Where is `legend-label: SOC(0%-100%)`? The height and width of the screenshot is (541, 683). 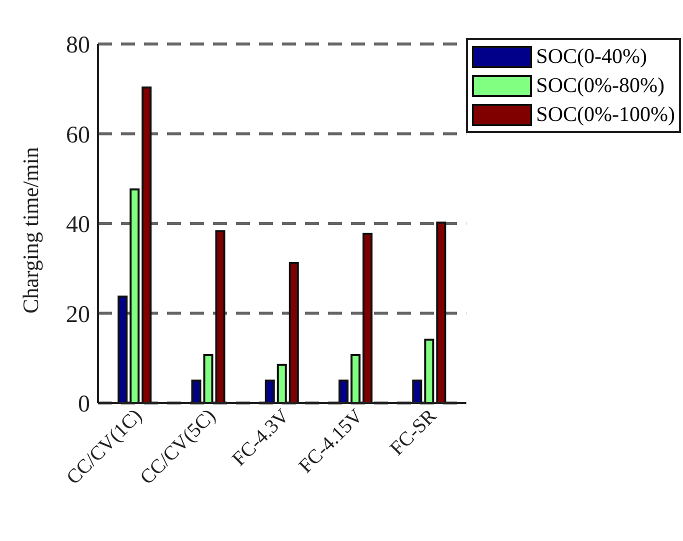
legend-label: SOC(0%-100%) is located at coordinates (605, 114).